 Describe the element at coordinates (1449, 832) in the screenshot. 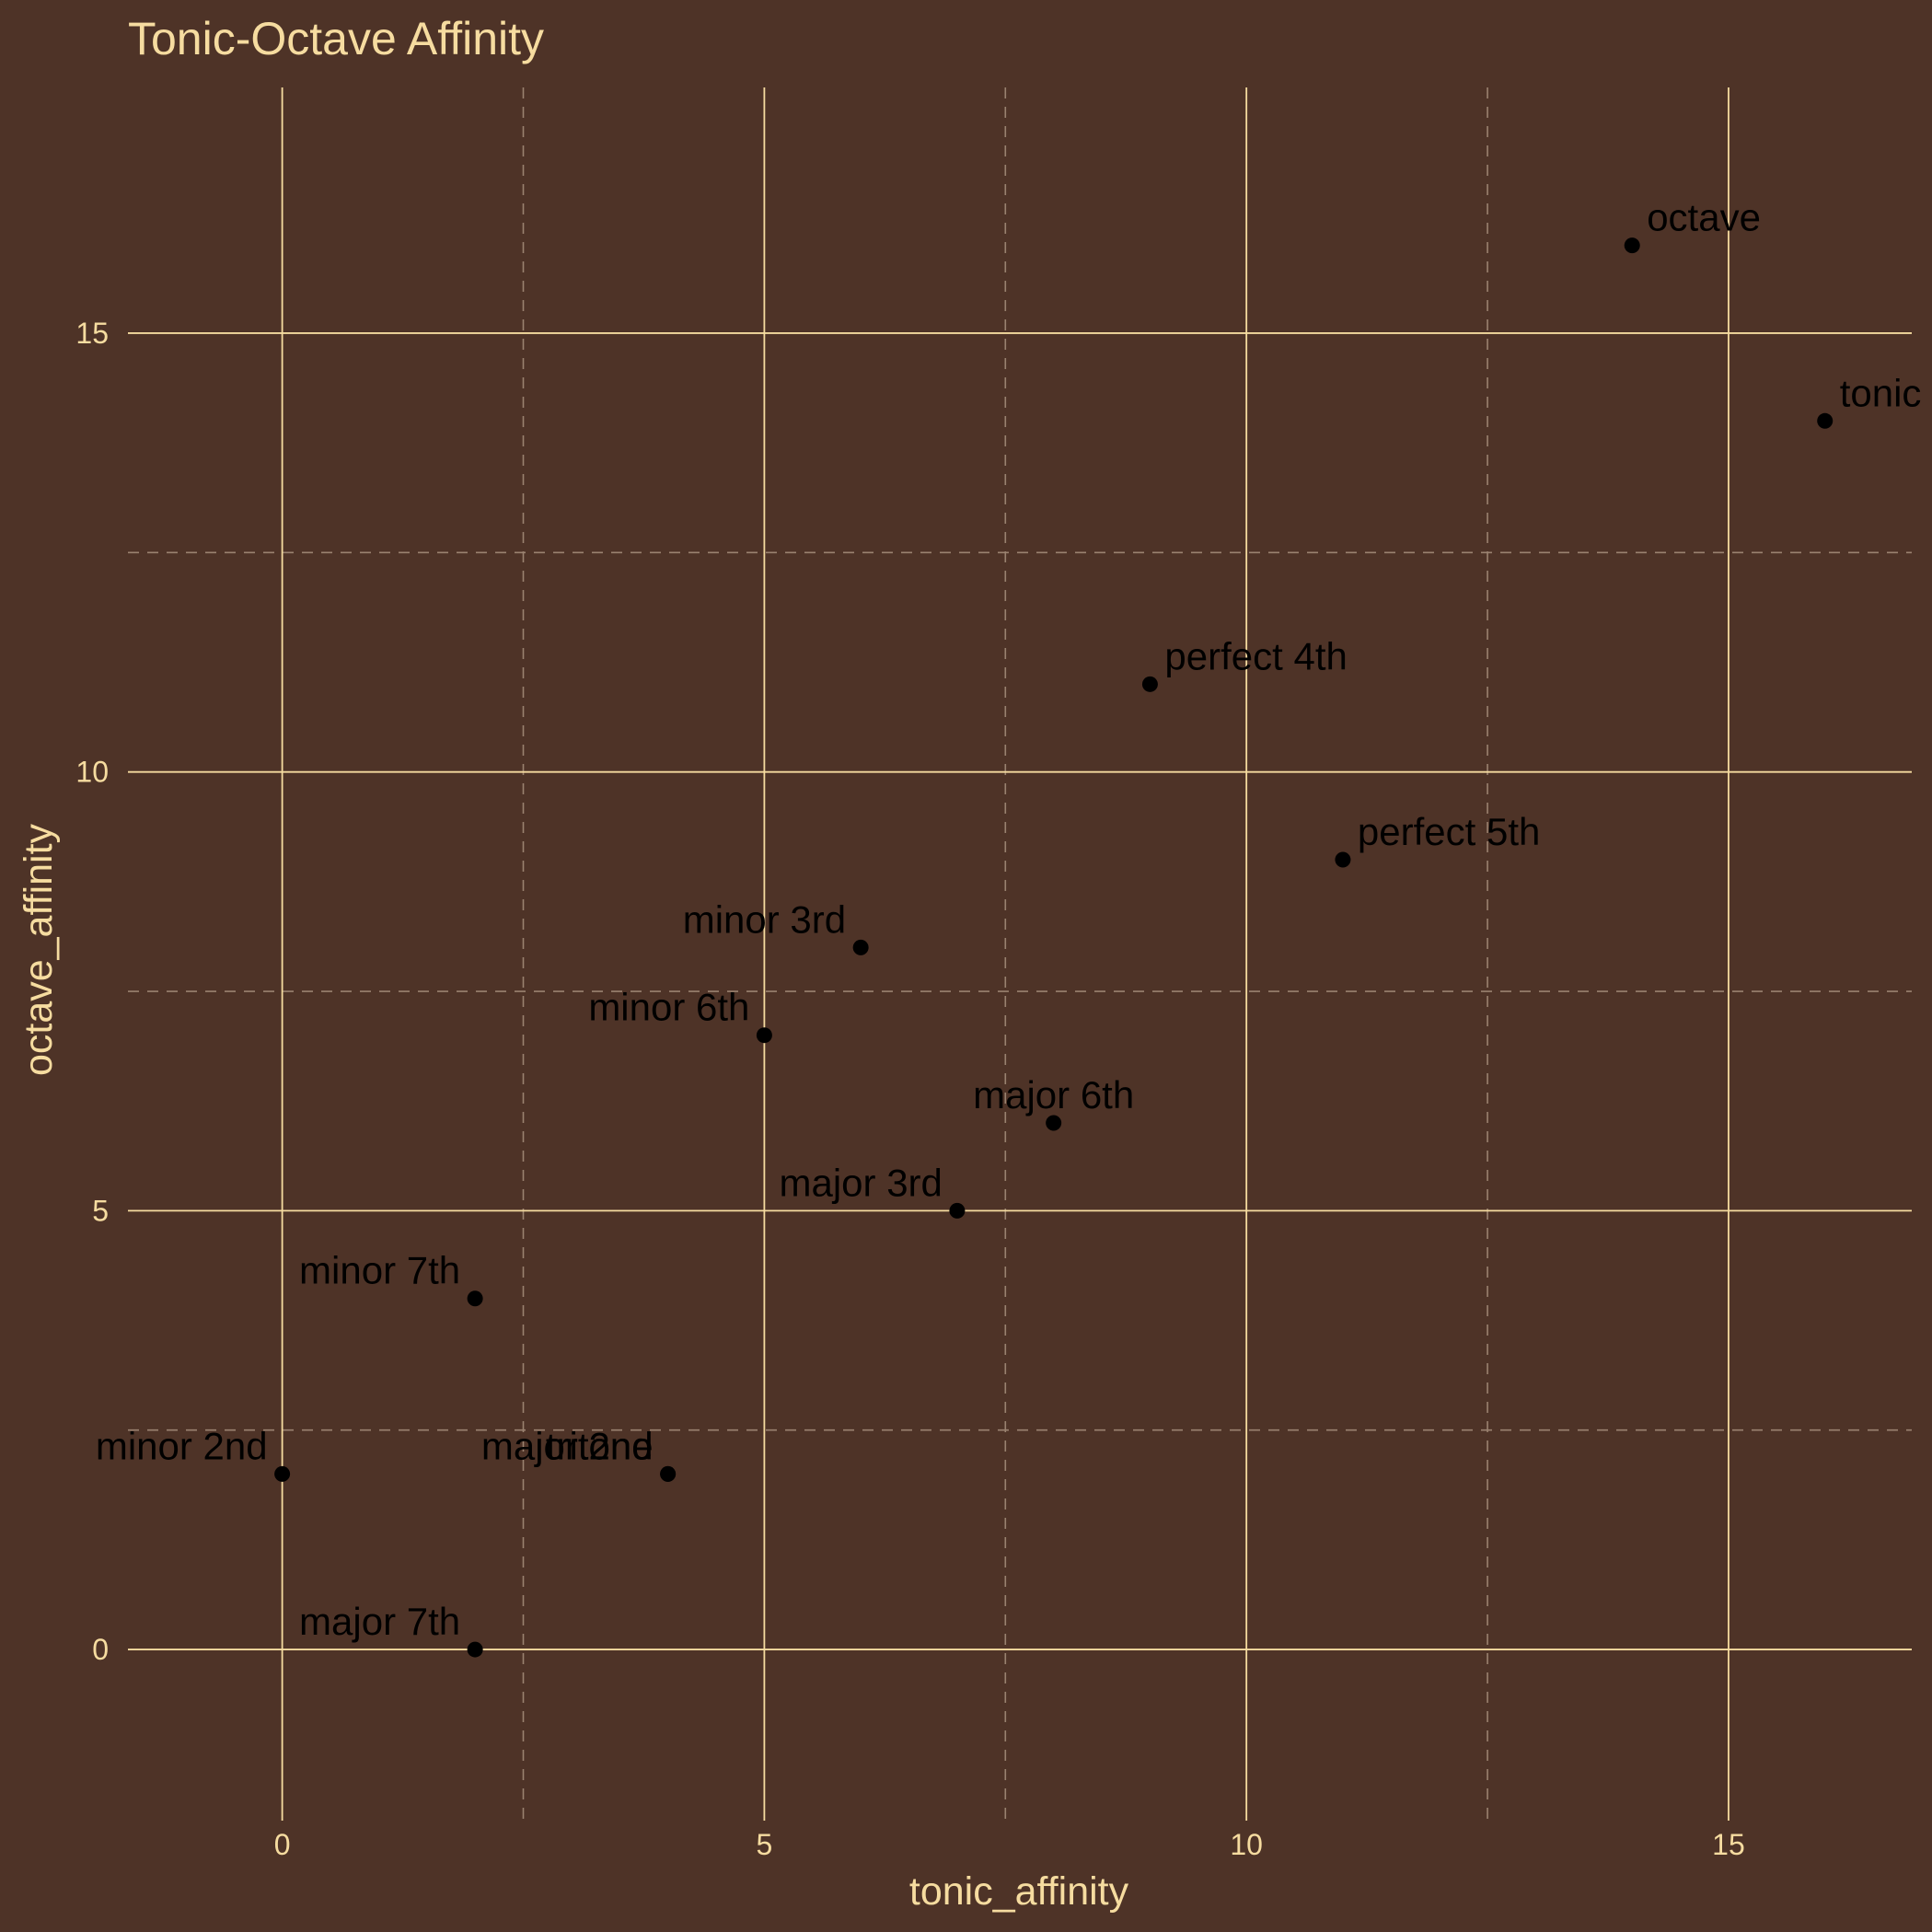

I see `point-label: perfect 5th` at that location.